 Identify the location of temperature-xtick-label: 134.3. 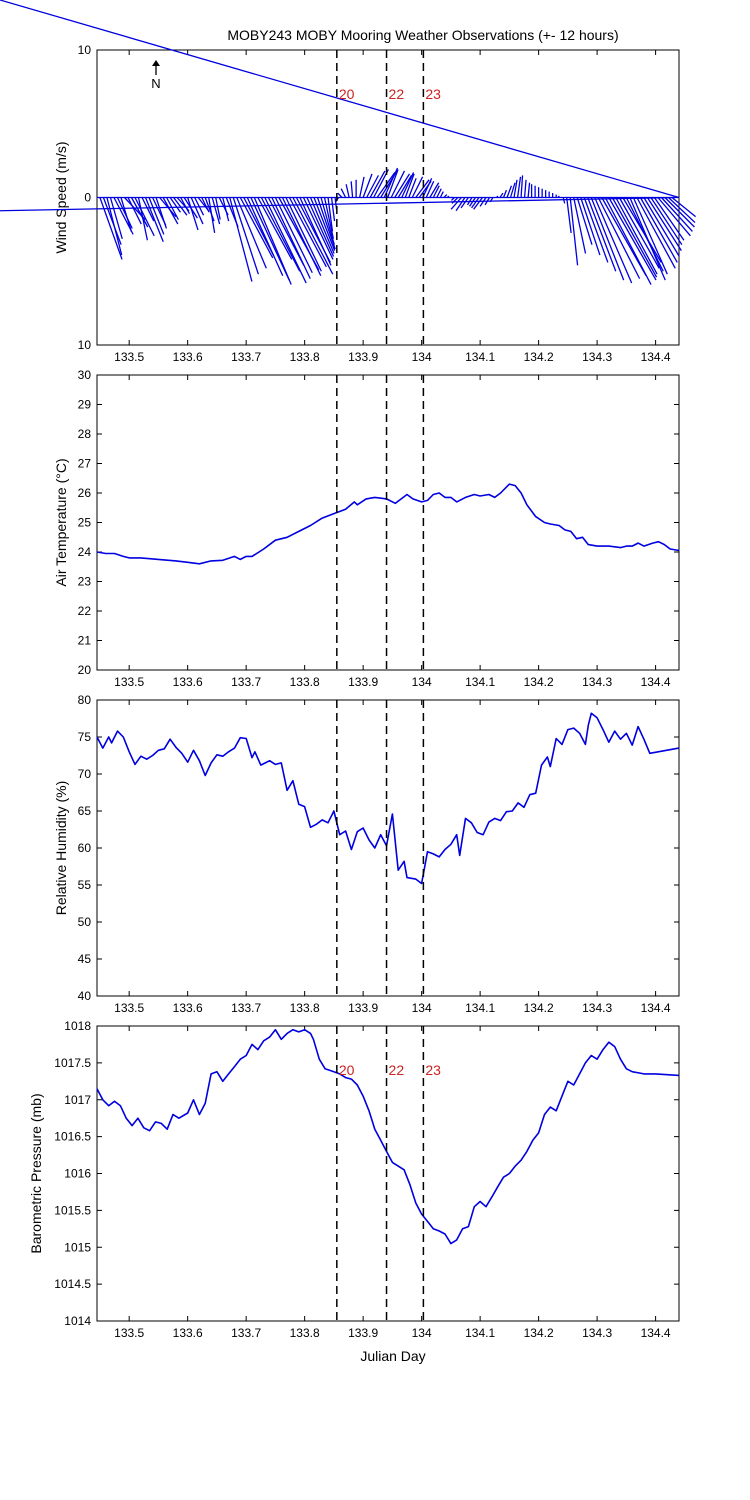
(597, 682).